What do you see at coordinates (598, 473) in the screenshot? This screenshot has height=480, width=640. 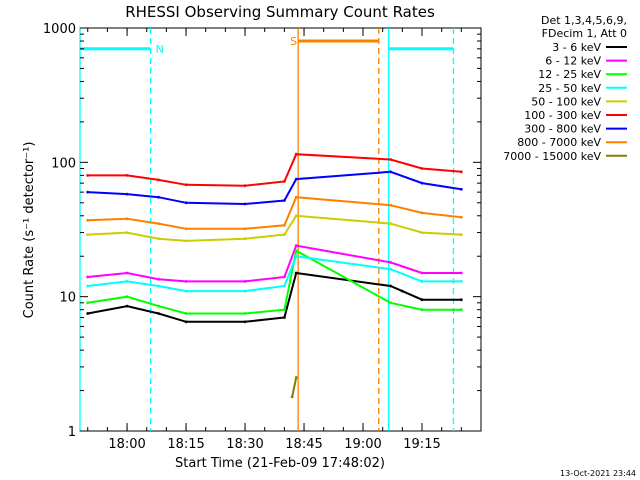 I see `timestamp: 13-Oct-2021 23:44` at bounding box center [598, 473].